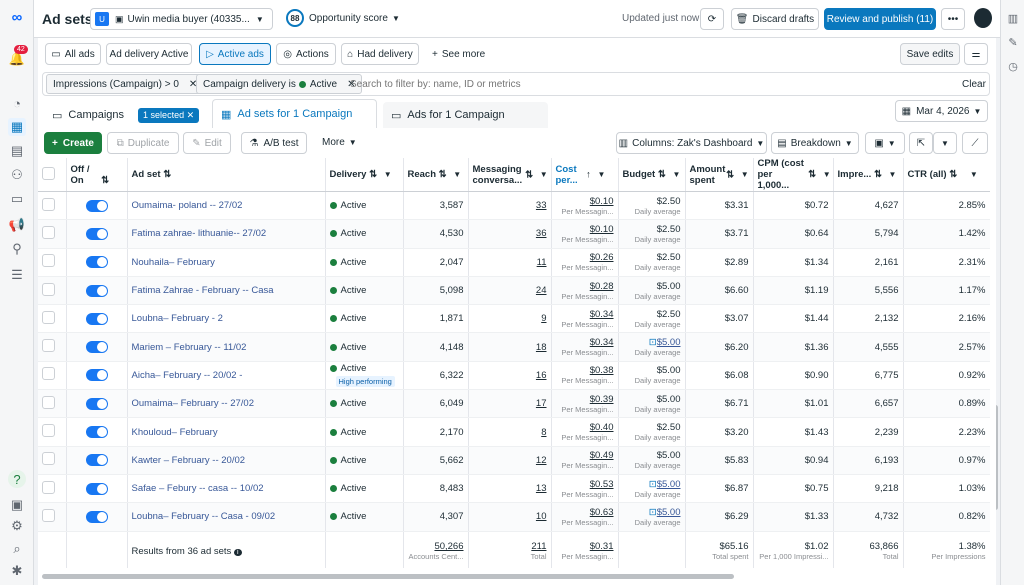 The width and height of the screenshot is (1024, 585). Describe the element at coordinates (73, 143) in the screenshot. I see `create-button: + Create` at that location.